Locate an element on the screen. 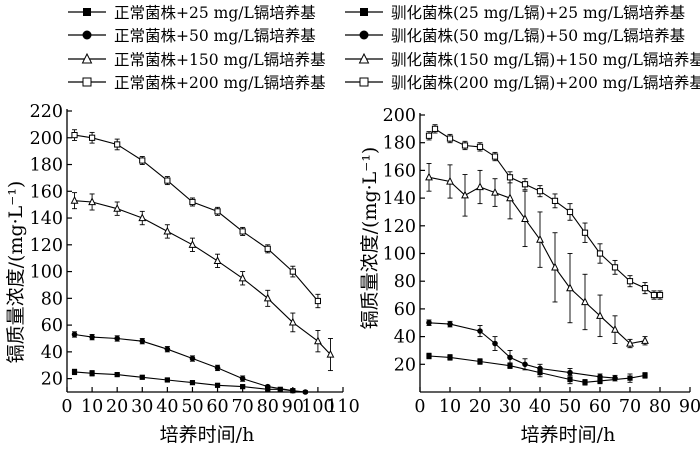  legend-item: 驯化菌株(150 mg/L镉)+150 mg/L镉培养基 is located at coordinates (522, 60).